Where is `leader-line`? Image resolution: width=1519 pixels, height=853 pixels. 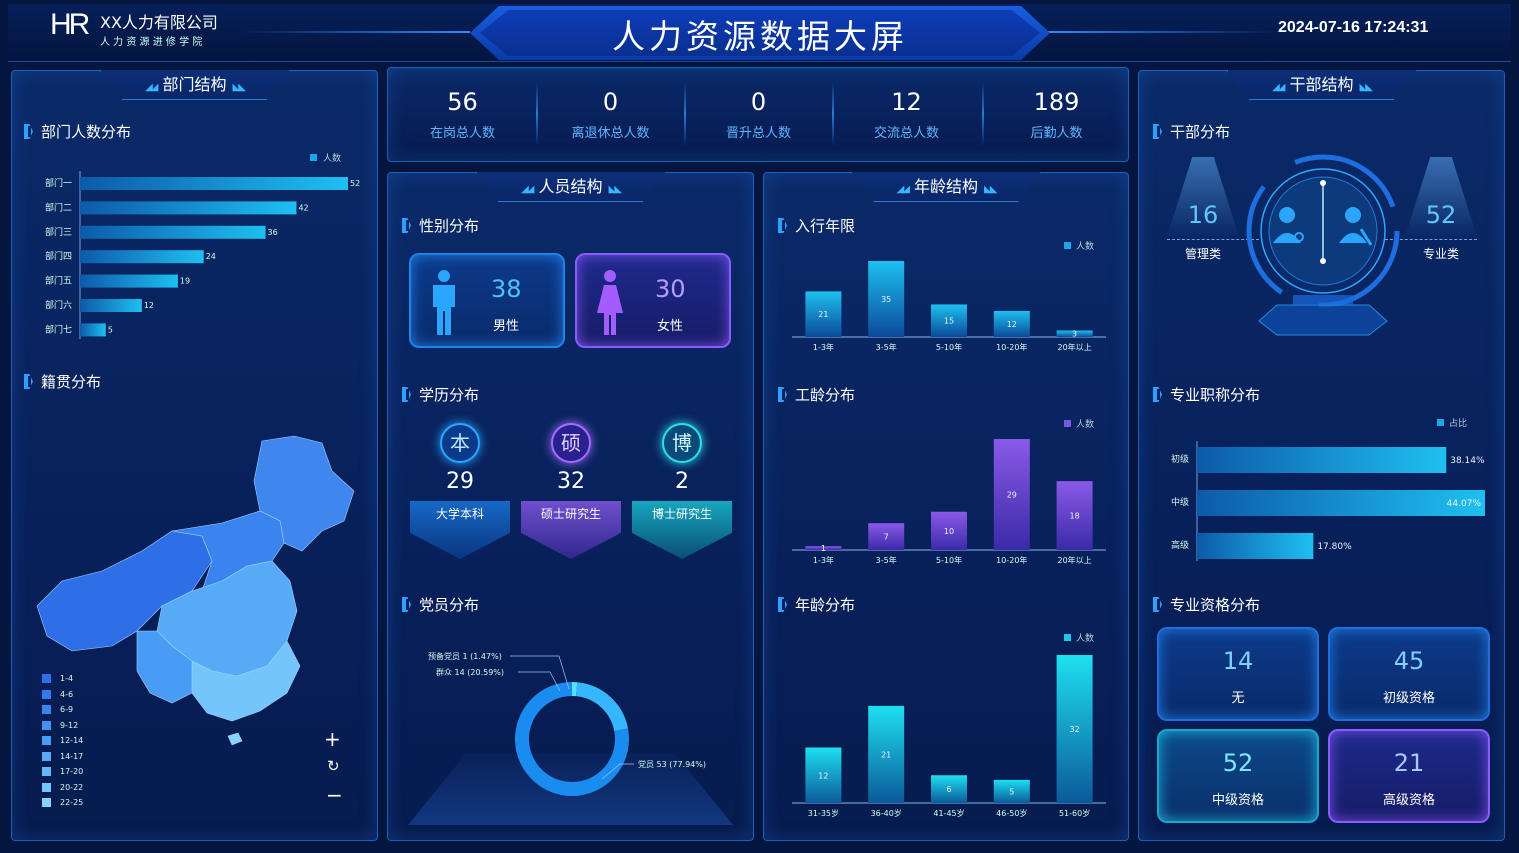 leader-line is located at coordinates (540, 672).